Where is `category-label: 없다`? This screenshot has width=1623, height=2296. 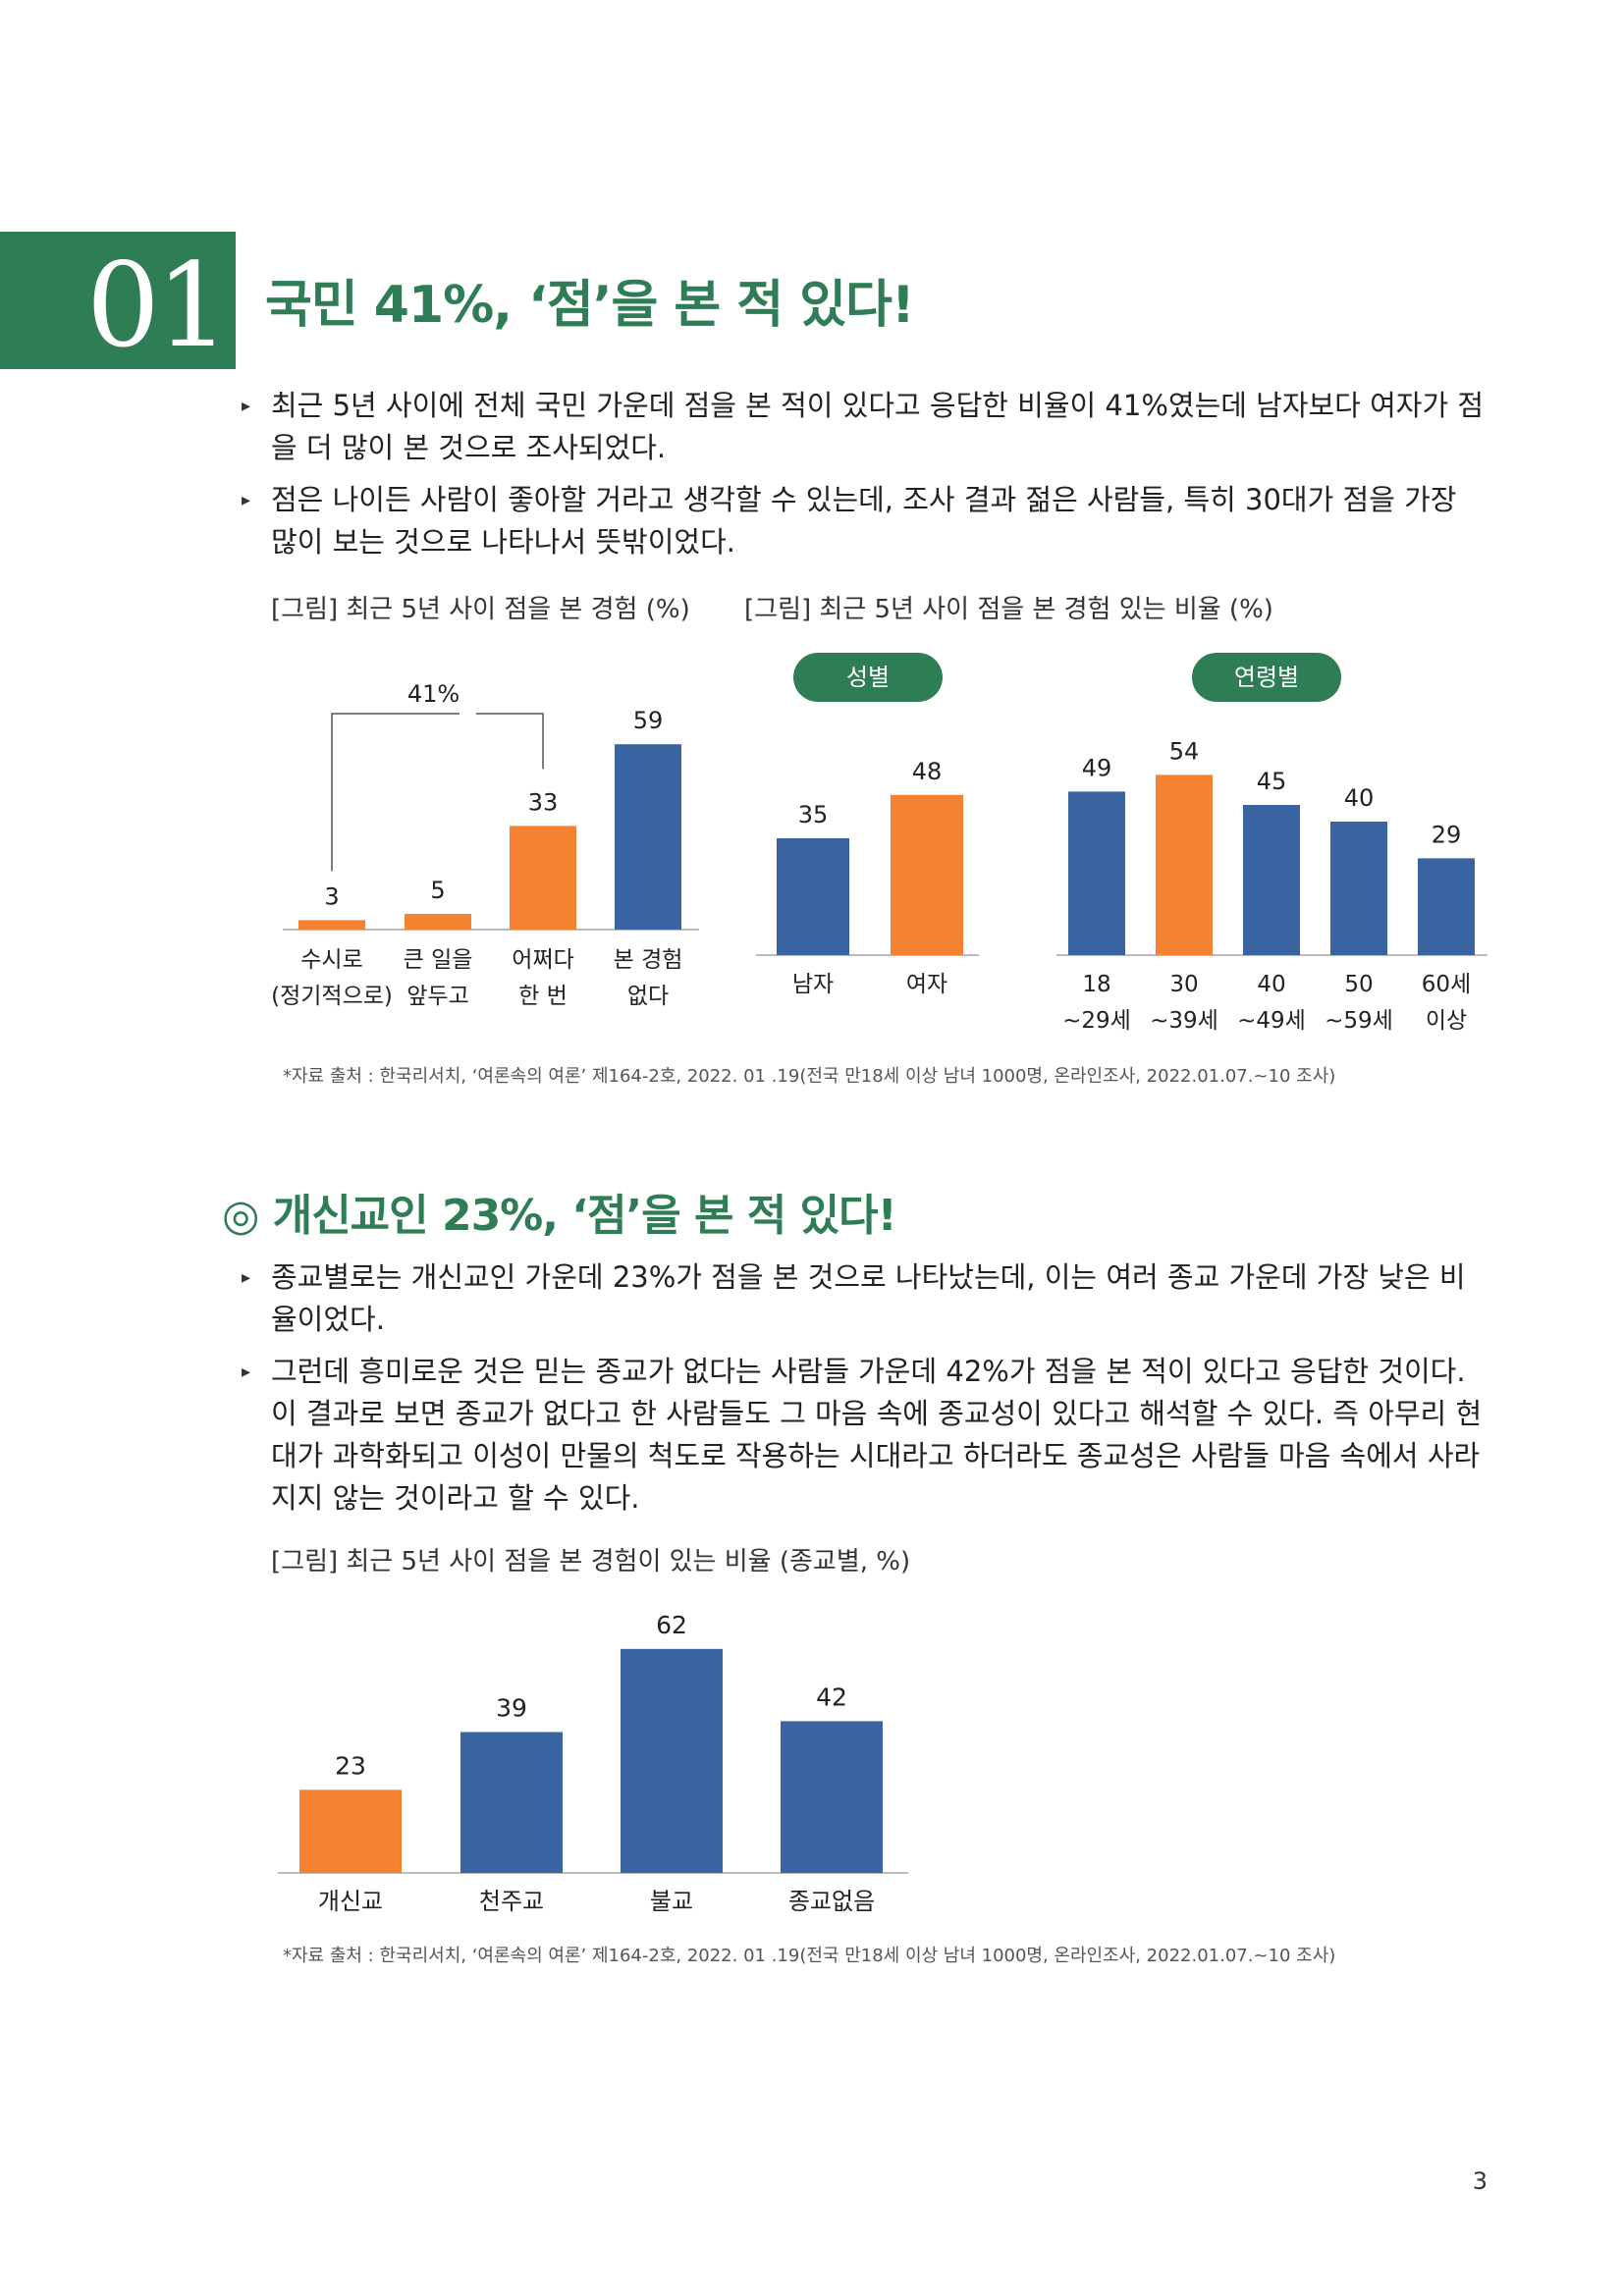 category-label: 없다 is located at coordinates (648, 997).